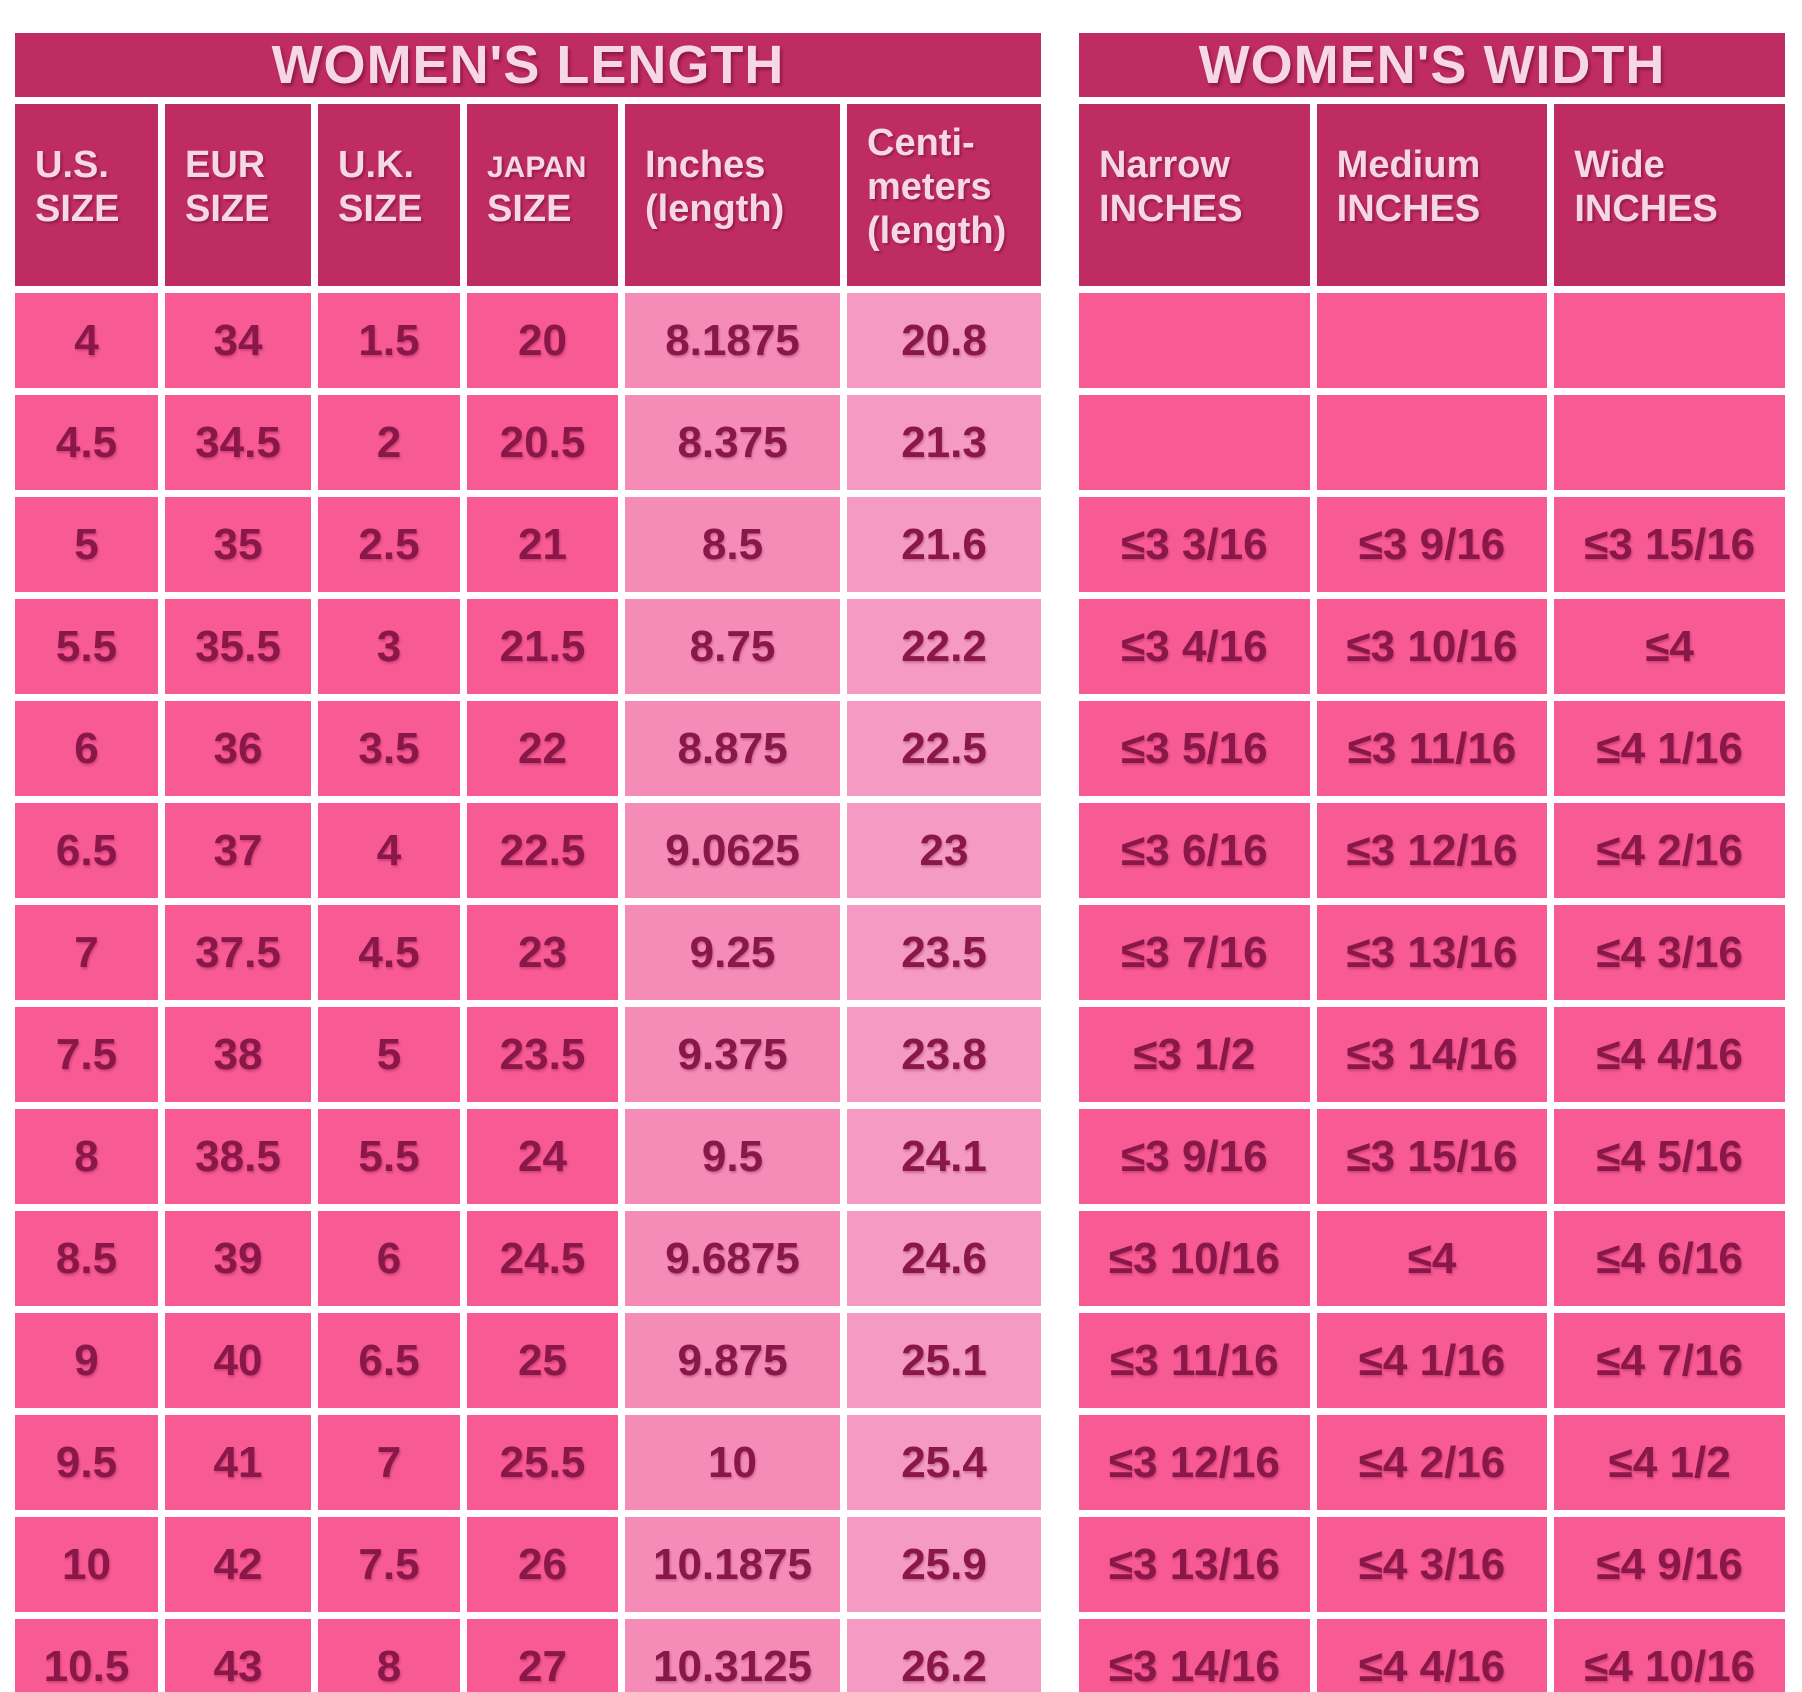 The height and width of the screenshot is (1692, 1802). What do you see at coordinates (389, 646) in the screenshot?
I see `cell-uk-size: 3` at bounding box center [389, 646].